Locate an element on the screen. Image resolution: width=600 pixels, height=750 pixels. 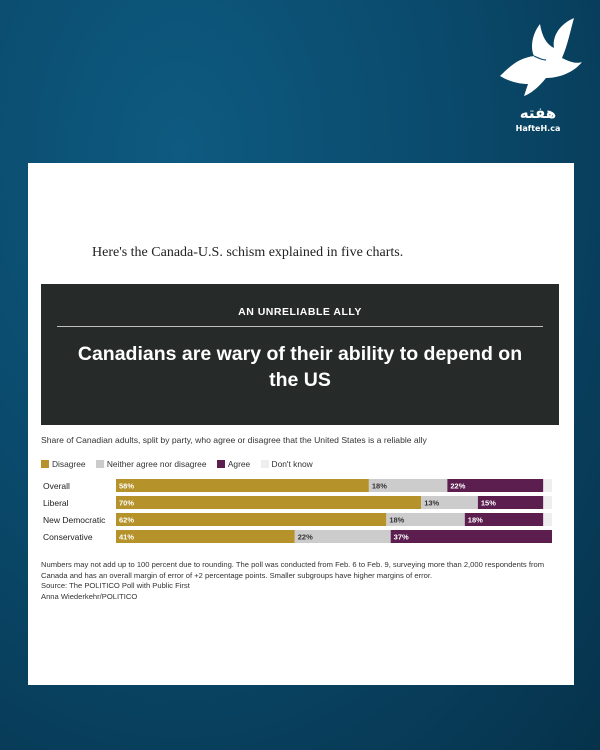
bar-agree-liberal is located at coordinates (510, 502).